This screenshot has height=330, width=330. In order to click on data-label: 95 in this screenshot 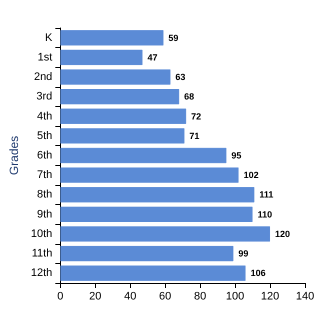, I will do `click(236, 155)`.